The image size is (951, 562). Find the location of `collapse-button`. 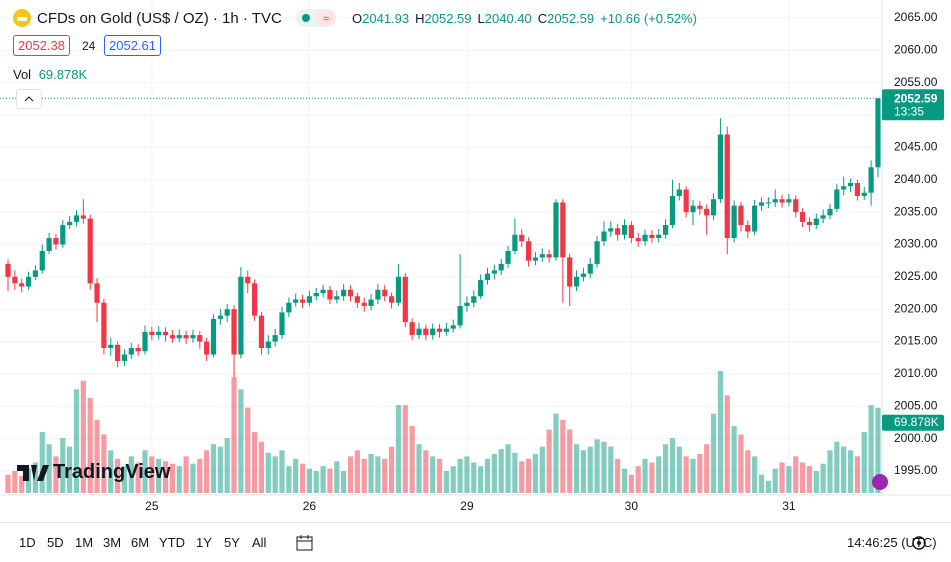

collapse-button is located at coordinates (29, 99).